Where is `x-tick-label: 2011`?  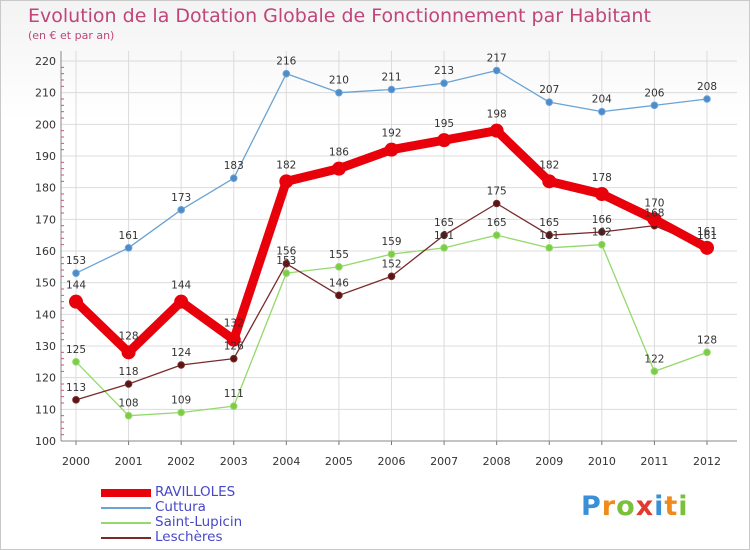 x-tick-label: 2011 is located at coordinates (654, 461).